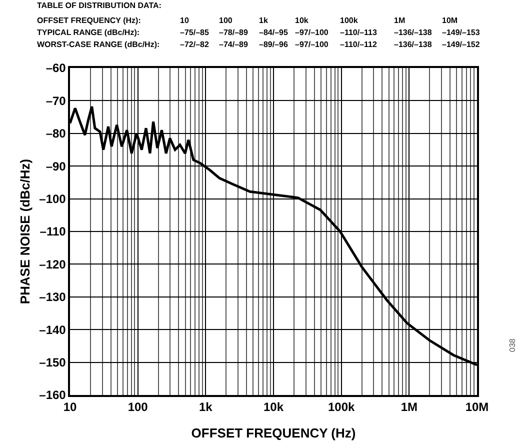  I want to click on y-tick-label: –70, so click(56, 101).